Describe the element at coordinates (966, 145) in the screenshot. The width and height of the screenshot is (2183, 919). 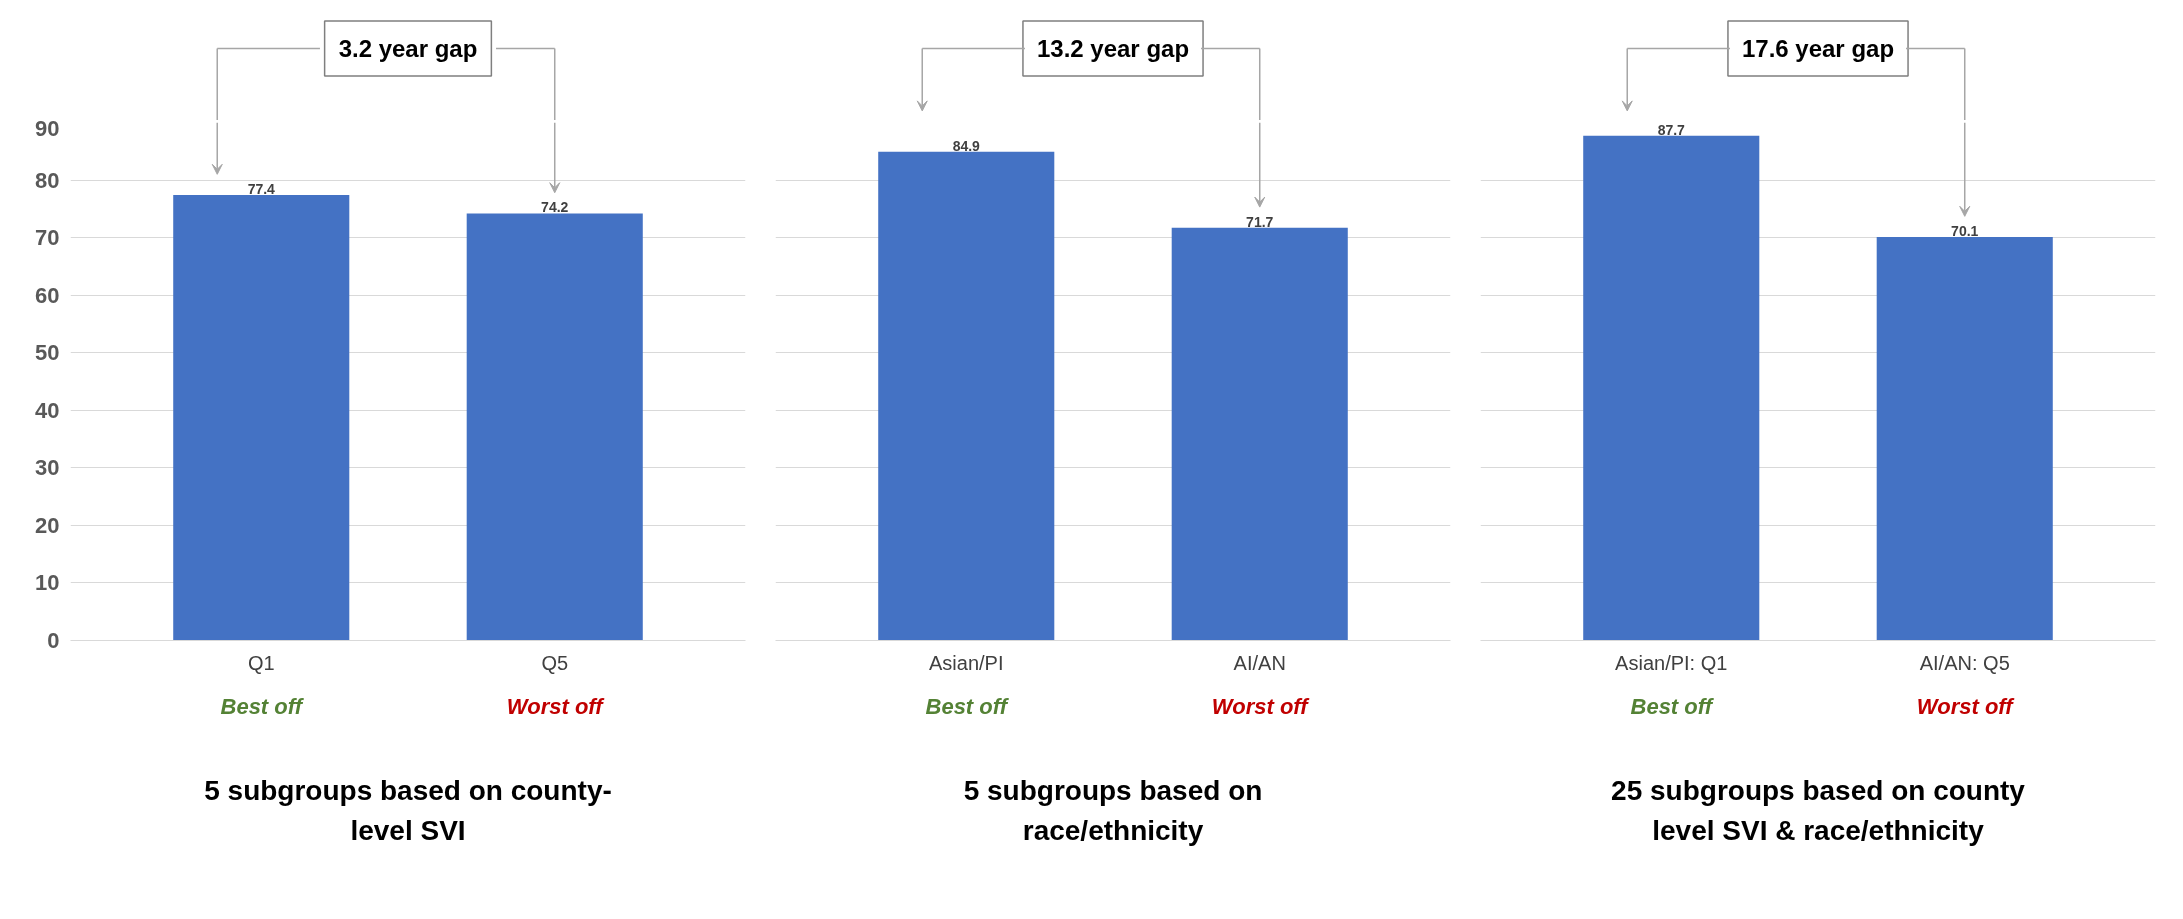
I see `data-label: 84.9` at that location.